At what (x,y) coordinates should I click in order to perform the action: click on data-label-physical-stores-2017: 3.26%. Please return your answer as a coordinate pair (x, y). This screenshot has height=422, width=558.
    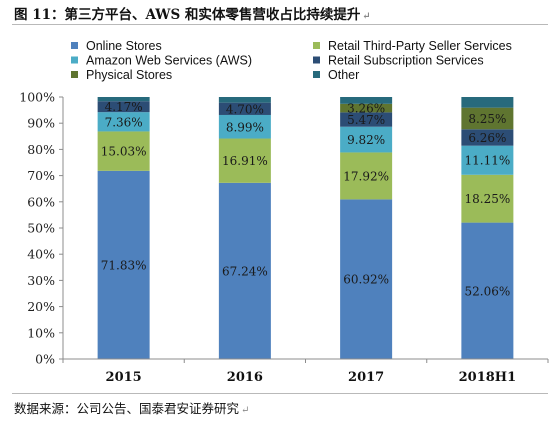
    Looking at the image, I should click on (366, 109).